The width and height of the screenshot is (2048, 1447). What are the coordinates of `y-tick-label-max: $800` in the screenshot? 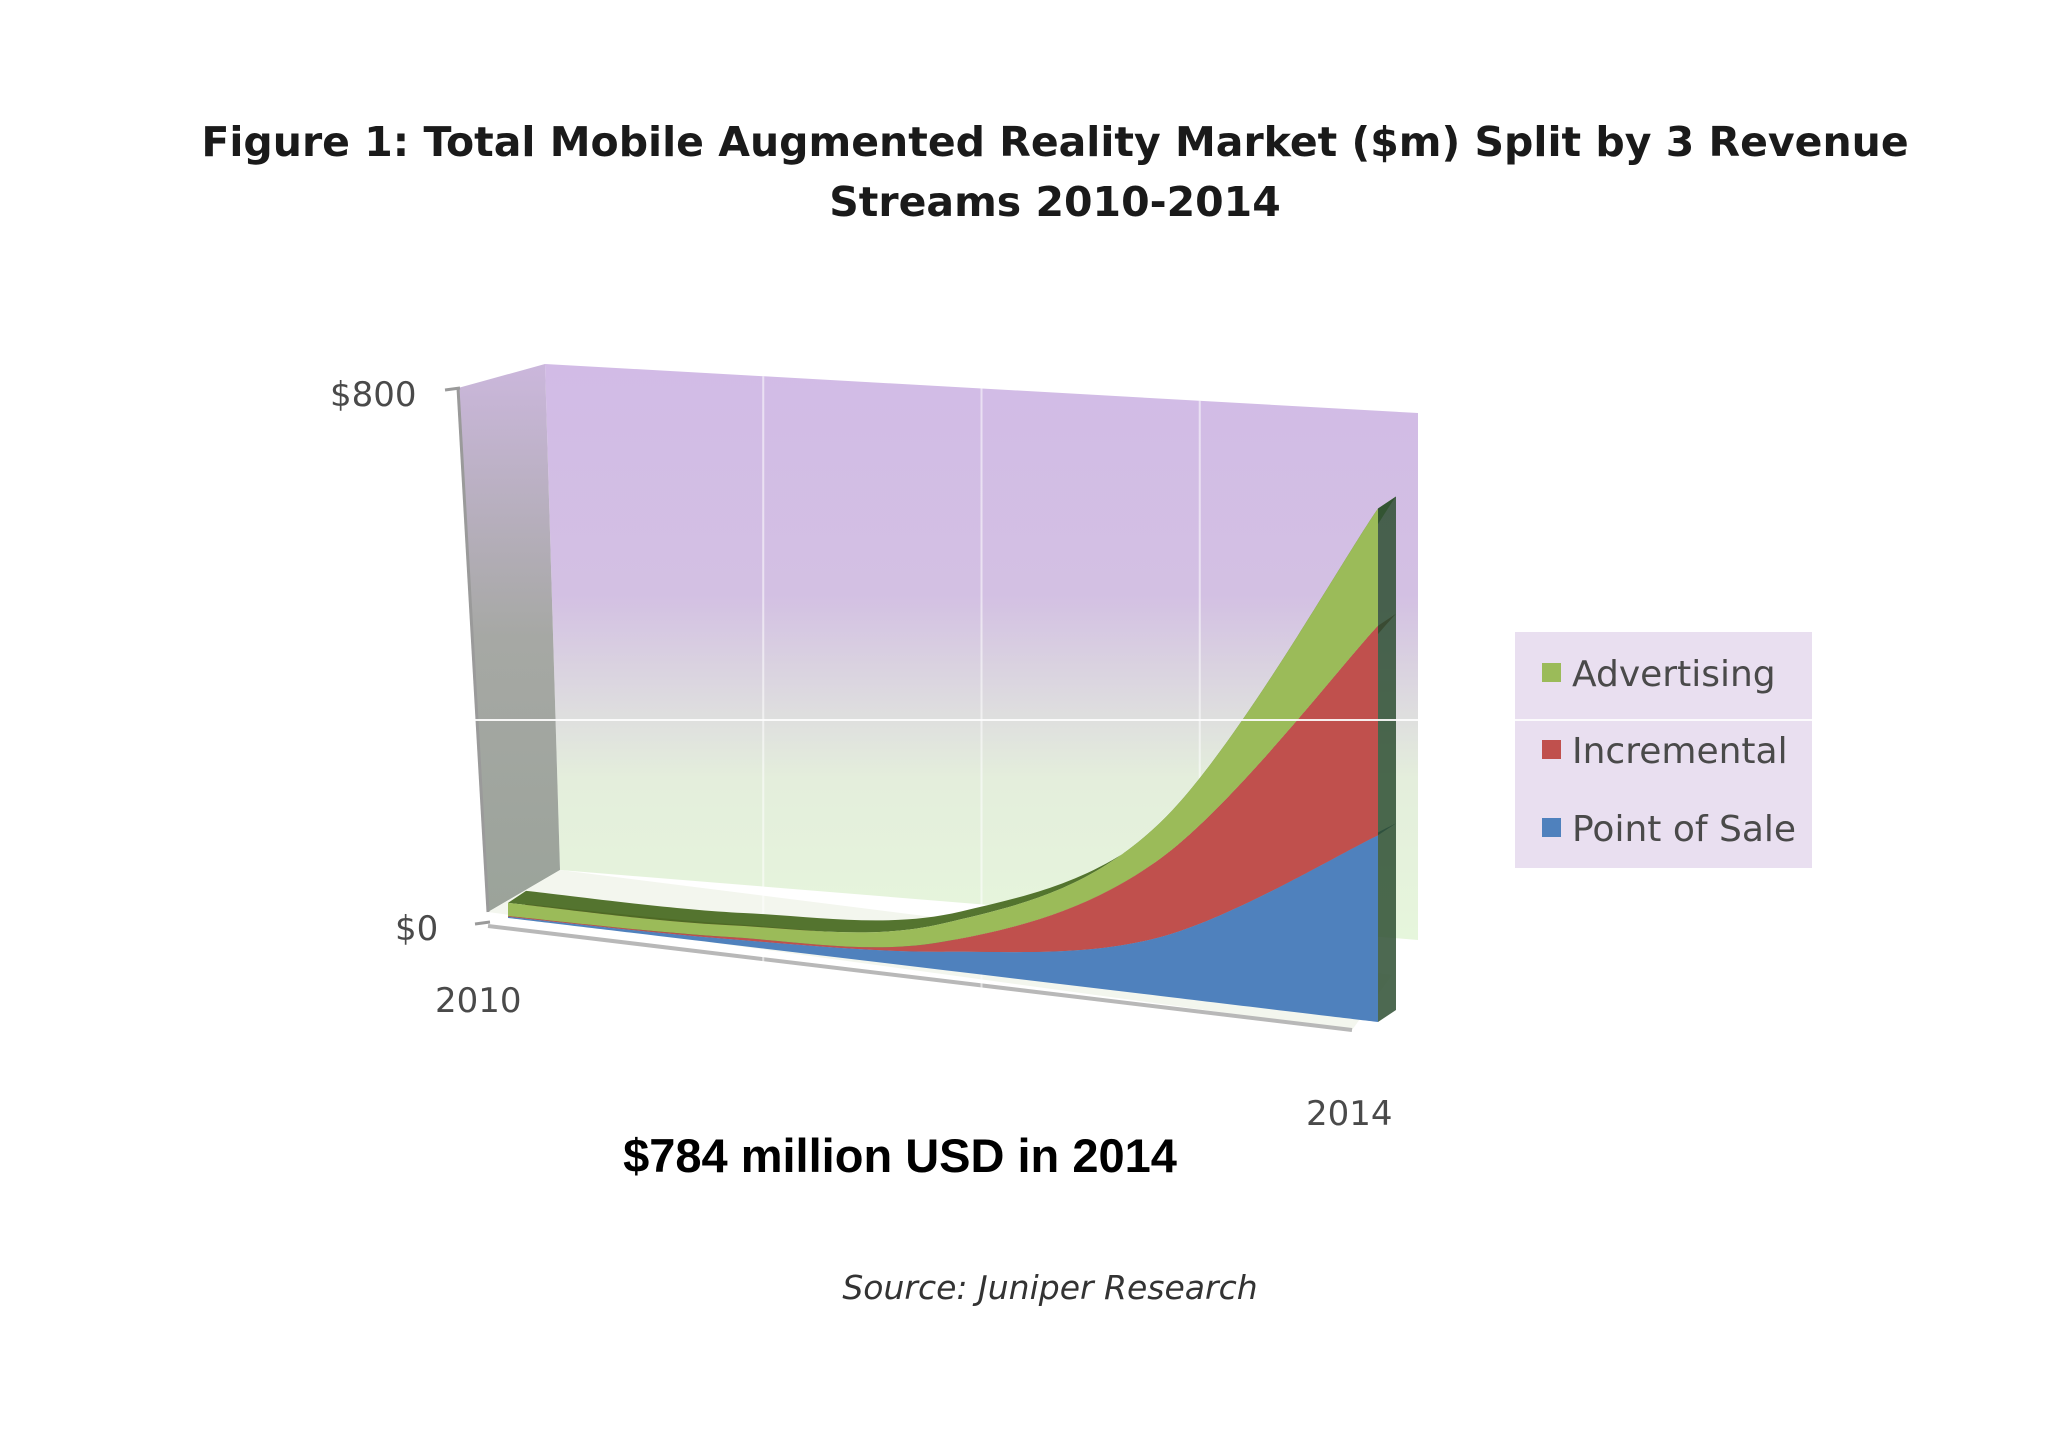 It's located at (373, 395).